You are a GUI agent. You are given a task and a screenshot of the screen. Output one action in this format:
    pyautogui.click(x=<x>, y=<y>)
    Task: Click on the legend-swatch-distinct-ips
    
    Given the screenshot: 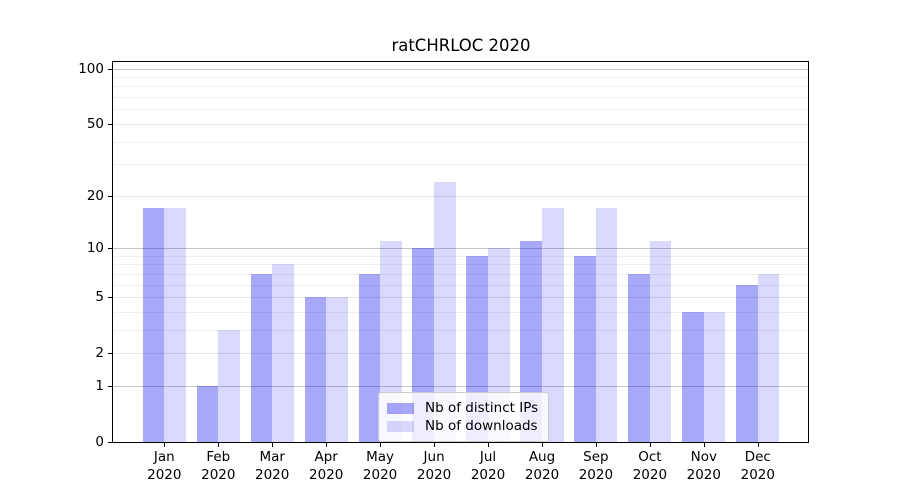 What is the action you would take?
    pyautogui.click(x=400, y=408)
    